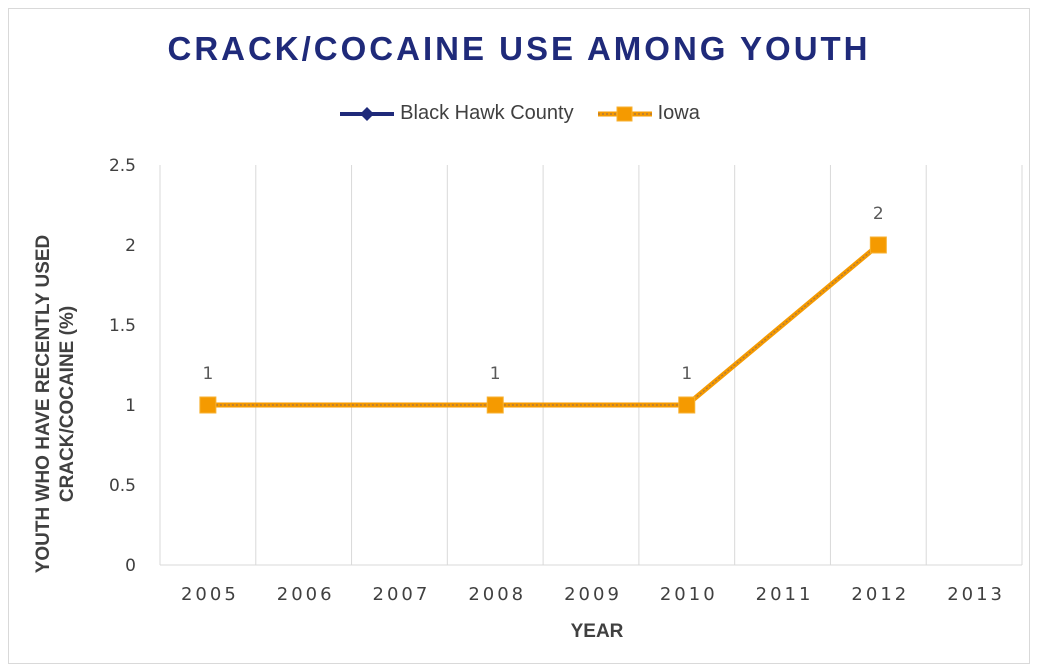 The height and width of the screenshot is (672, 1038). Describe the element at coordinates (597, 631) in the screenshot. I see `x-axis-title: YEAR` at that location.